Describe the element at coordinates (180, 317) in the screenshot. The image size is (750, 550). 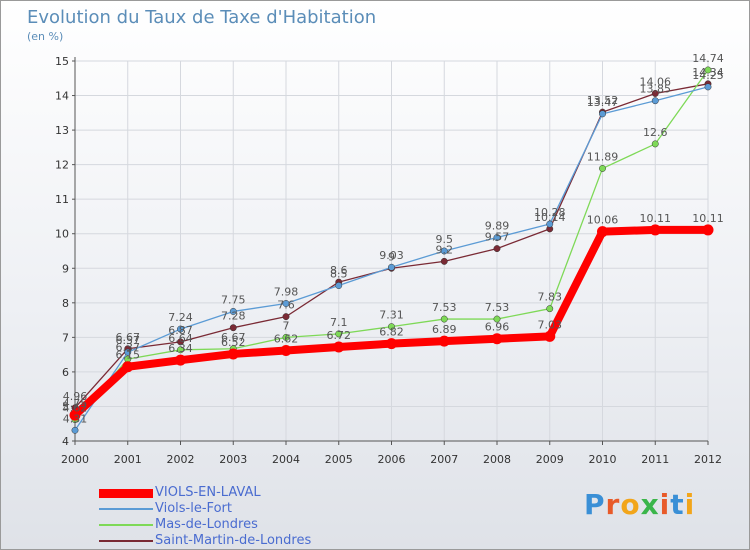
I see `data-label: 7.24` at that location.